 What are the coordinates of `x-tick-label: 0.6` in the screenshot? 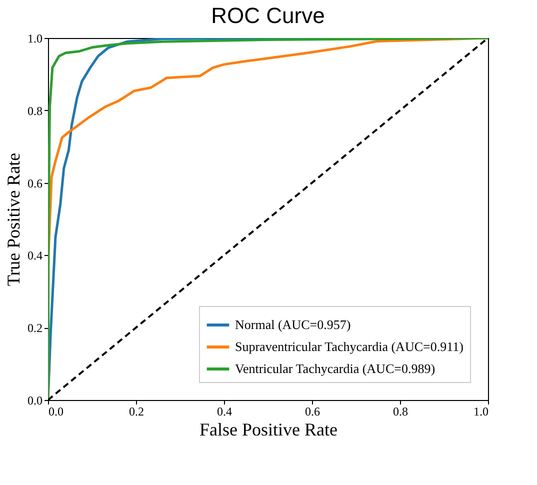 It's located at (312, 411).